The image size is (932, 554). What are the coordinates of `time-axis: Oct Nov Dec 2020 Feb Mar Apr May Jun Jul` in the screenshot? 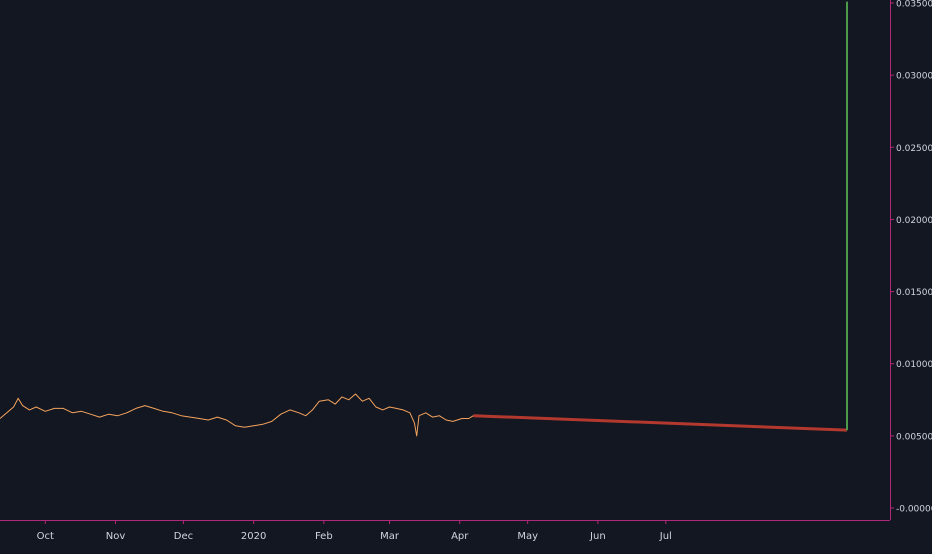 It's located at (354, 531).